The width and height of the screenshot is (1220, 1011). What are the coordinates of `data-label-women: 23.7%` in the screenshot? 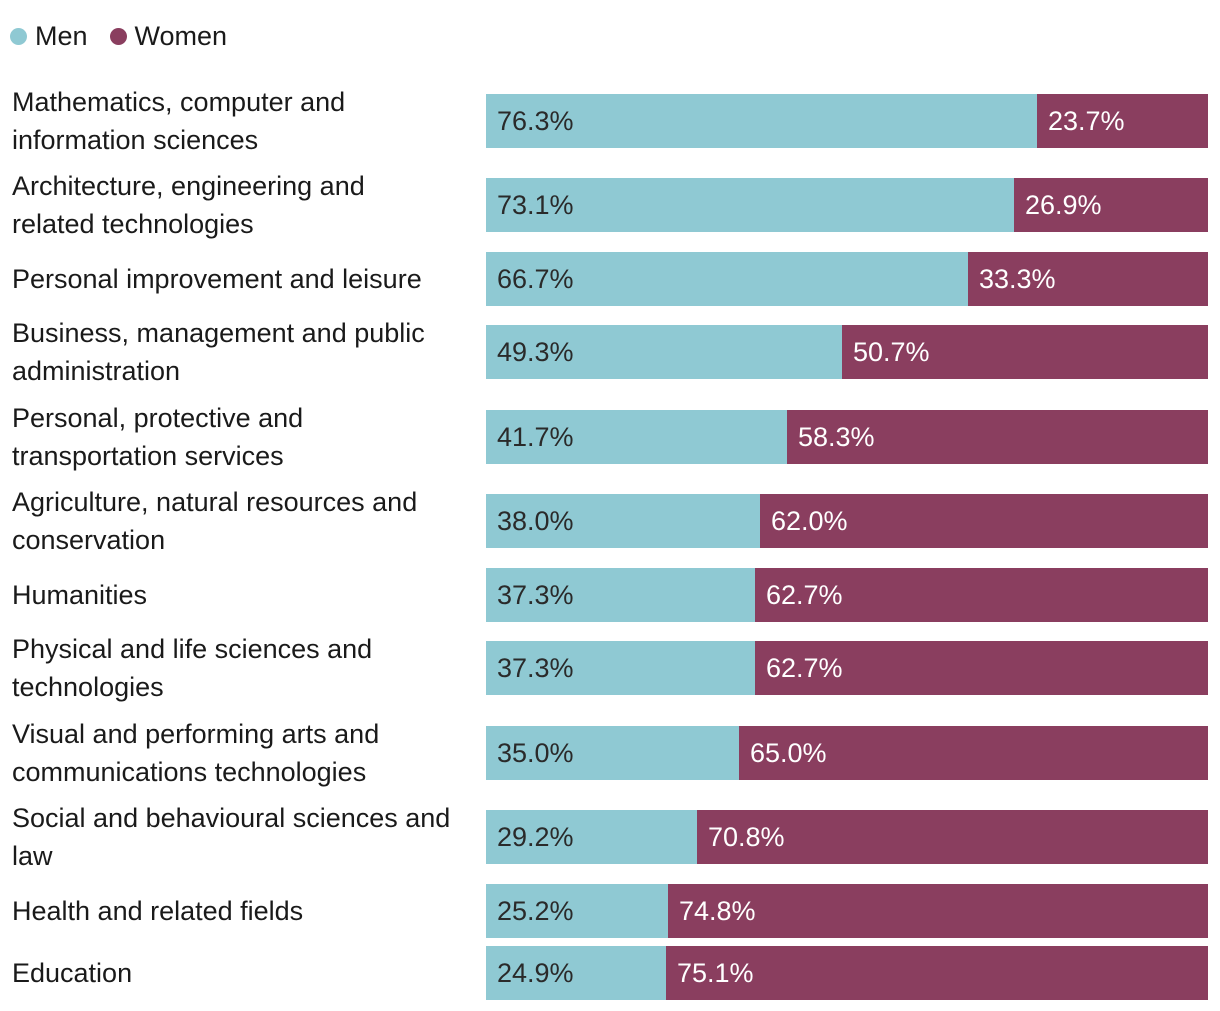 It's located at (1086, 121).